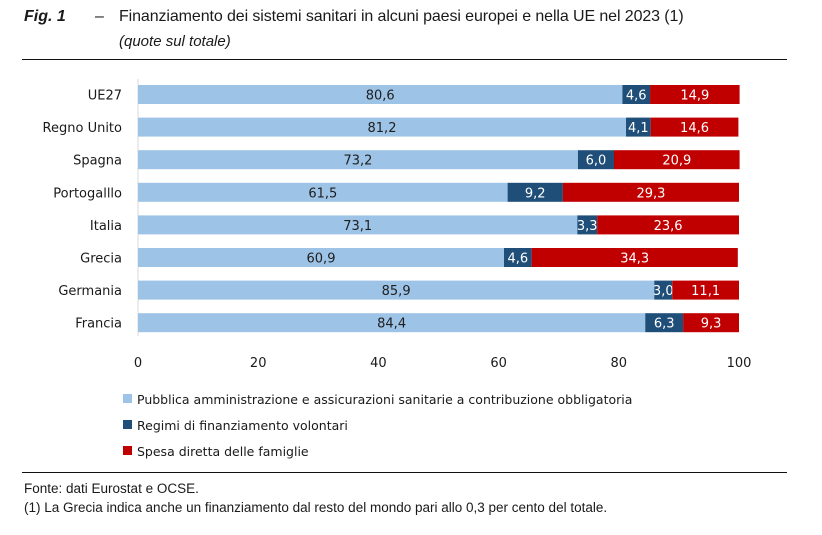  What do you see at coordinates (87, 193) in the screenshot?
I see `category-label: Portogalllo` at bounding box center [87, 193].